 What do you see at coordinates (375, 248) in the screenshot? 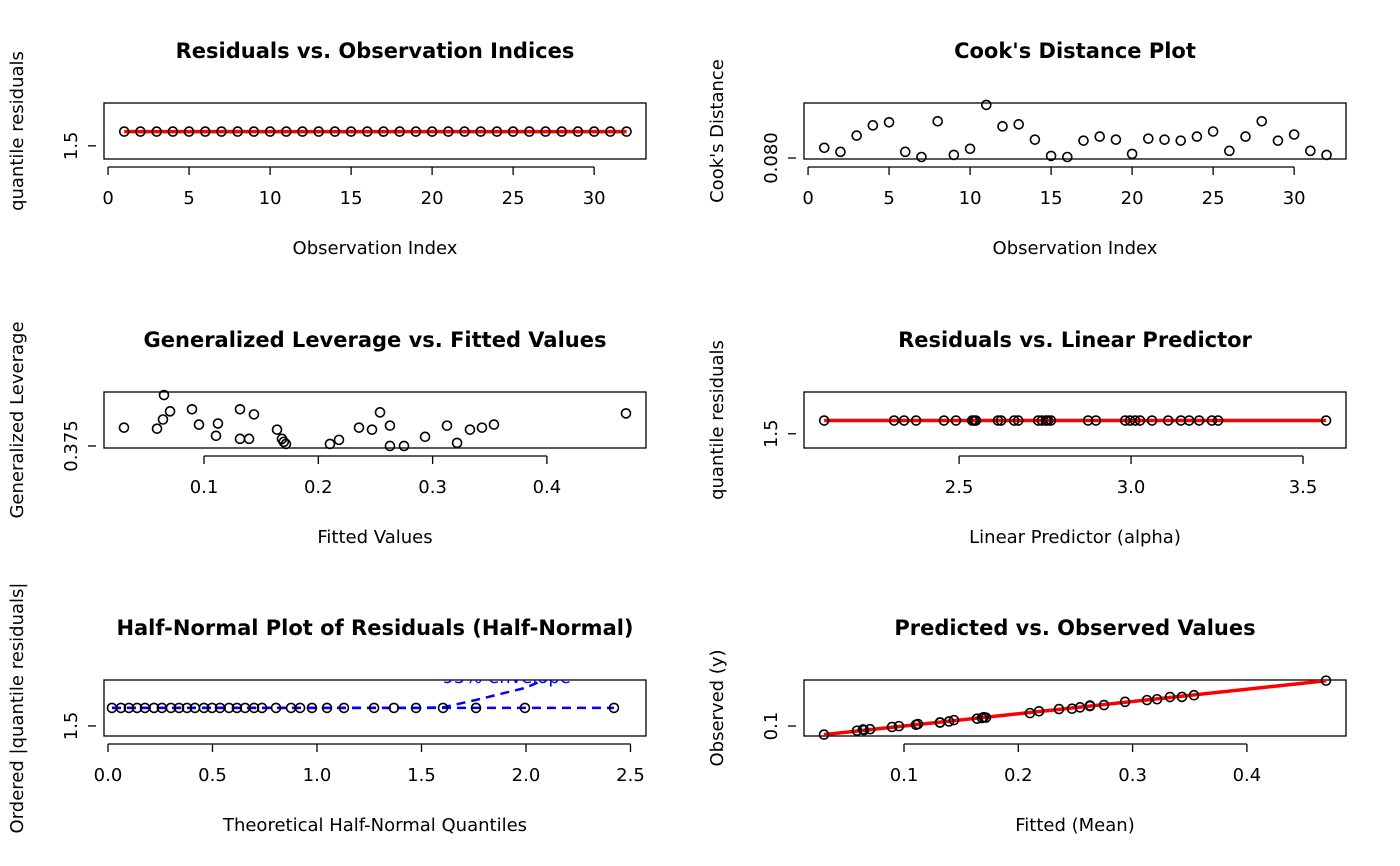
I see `x-axis-label: Observation Index` at bounding box center [375, 248].